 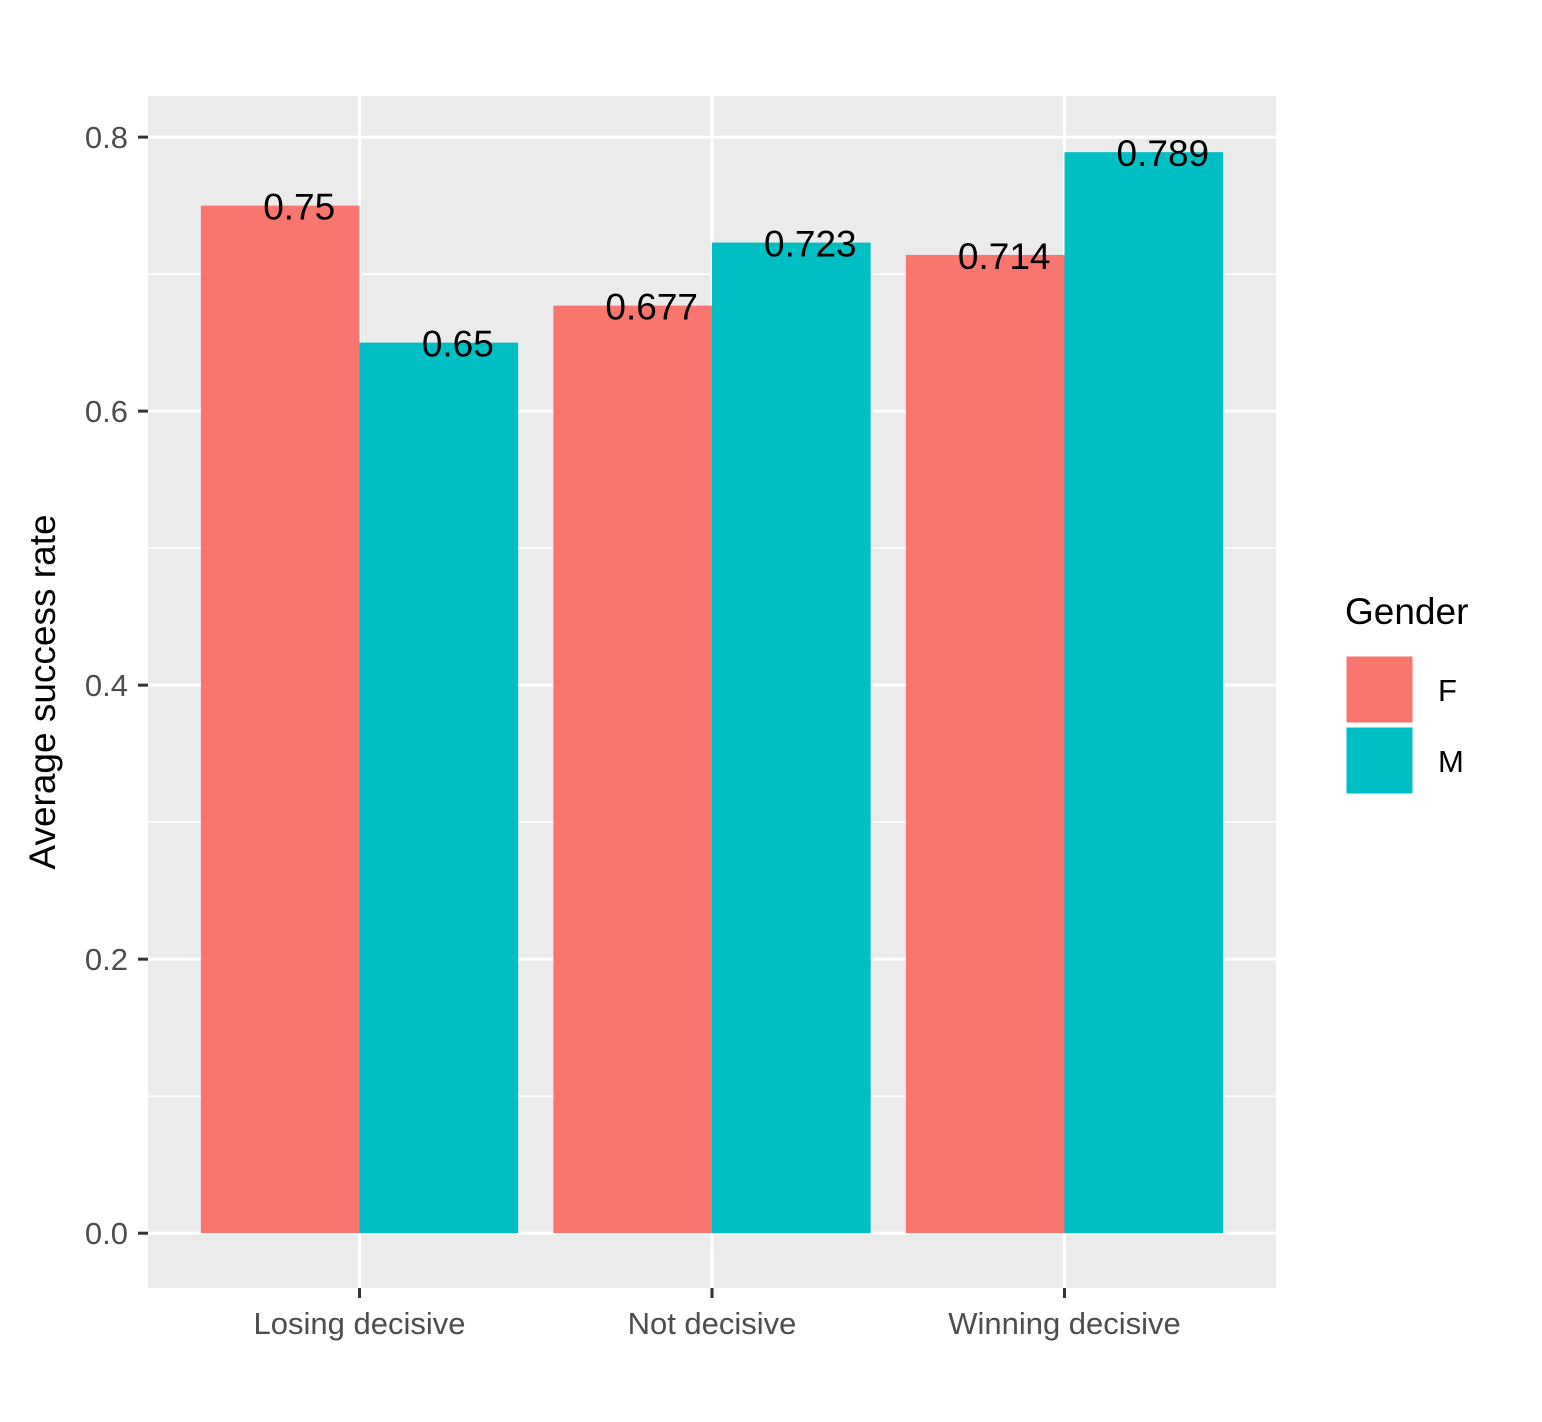 I want to click on legend: Gender FM, so click(x=1405, y=694).